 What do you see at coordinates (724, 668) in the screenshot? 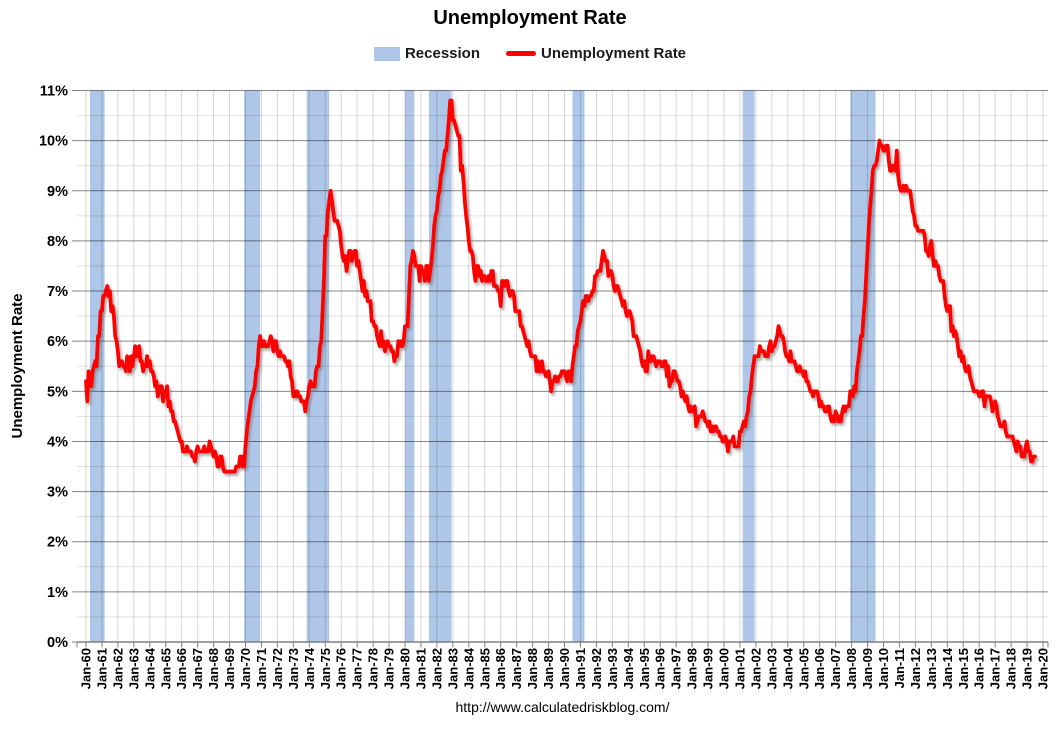
I see `x-tick-label: Jan-00` at bounding box center [724, 668].